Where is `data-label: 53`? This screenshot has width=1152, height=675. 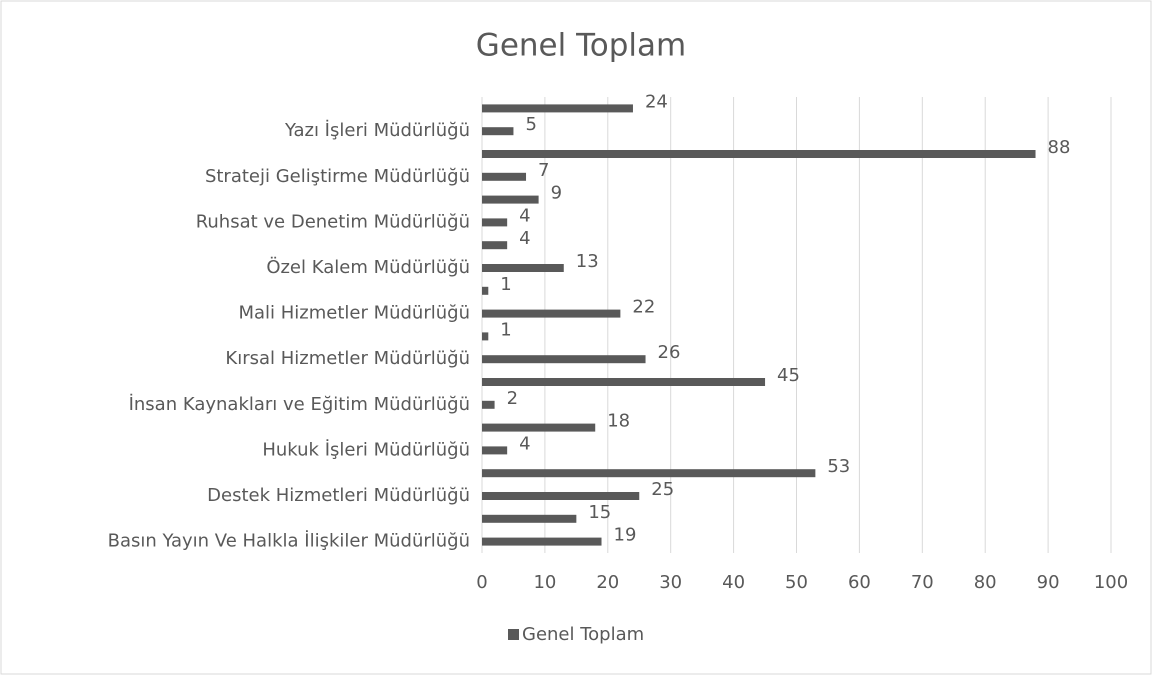 data-label: 53 is located at coordinates (838, 466).